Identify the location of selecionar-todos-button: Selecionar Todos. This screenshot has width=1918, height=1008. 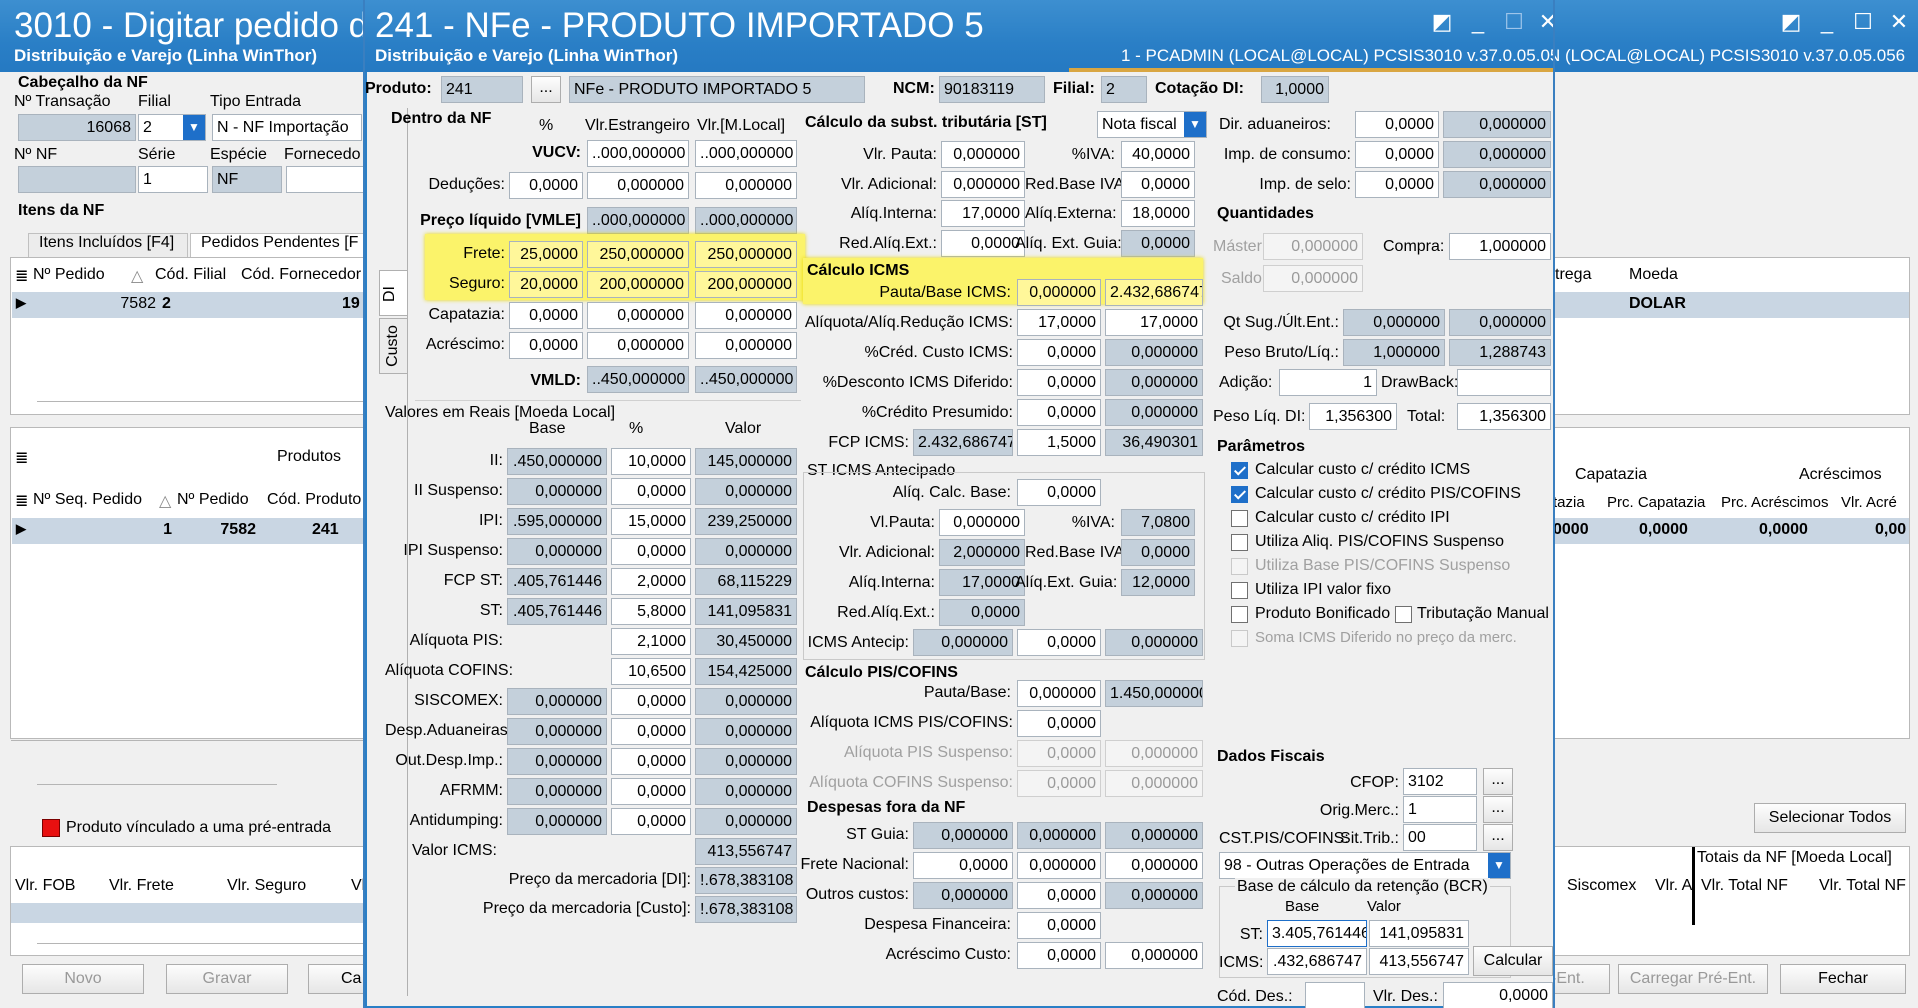
(1830, 818).